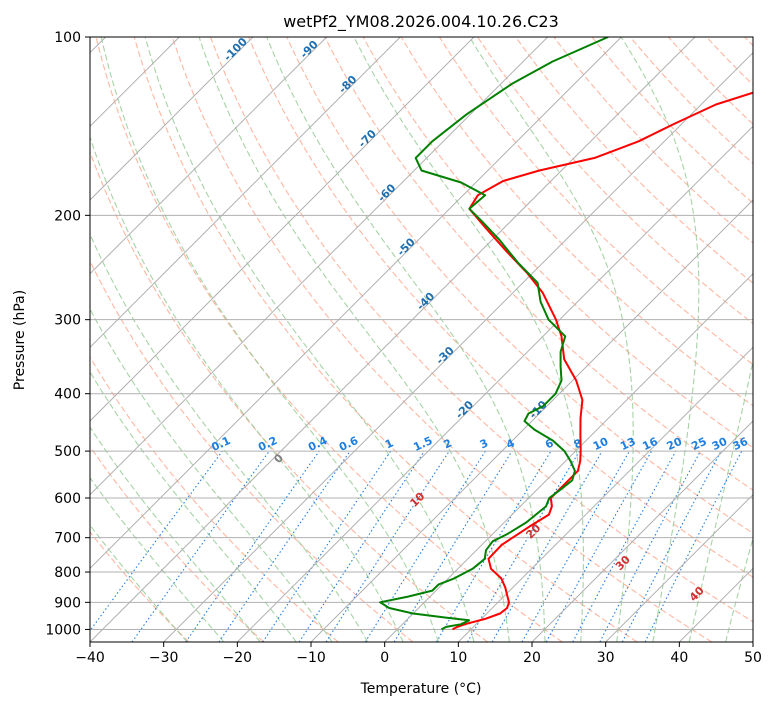 The height and width of the screenshot is (708, 775). Describe the element at coordinates (67, 573) in the screenshot. I see `y-tick-label: 800` at that location.